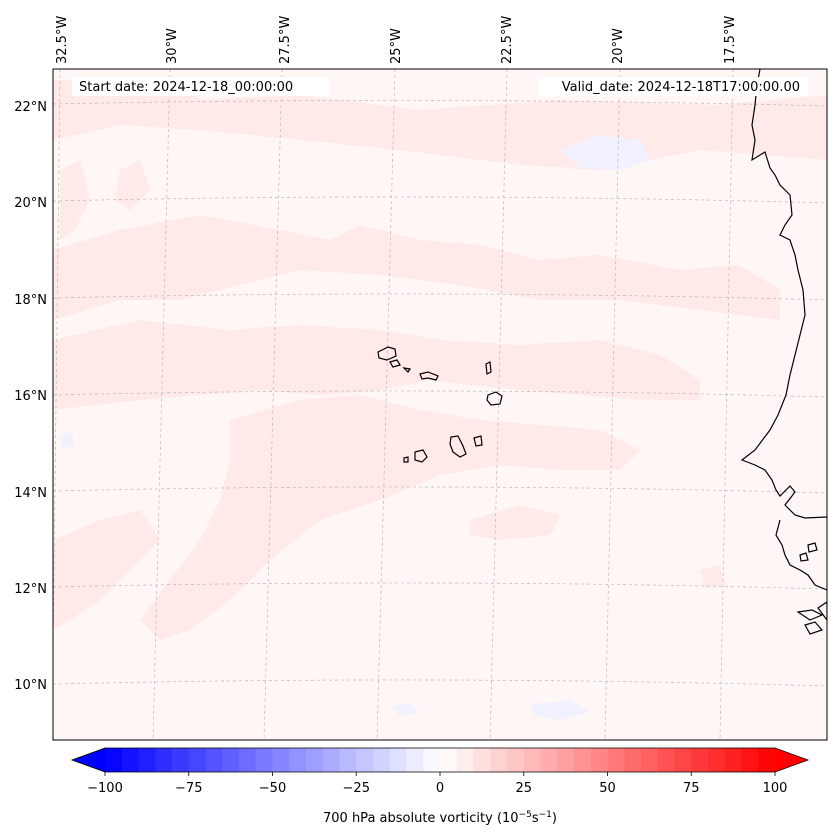 Image resolution: width=837 pixels, height=839 pixels. What do you see at coordinates (607, 788) in the screenshot?
I see `colorbar-tick-label: 50` at bounding box center [607, 788].